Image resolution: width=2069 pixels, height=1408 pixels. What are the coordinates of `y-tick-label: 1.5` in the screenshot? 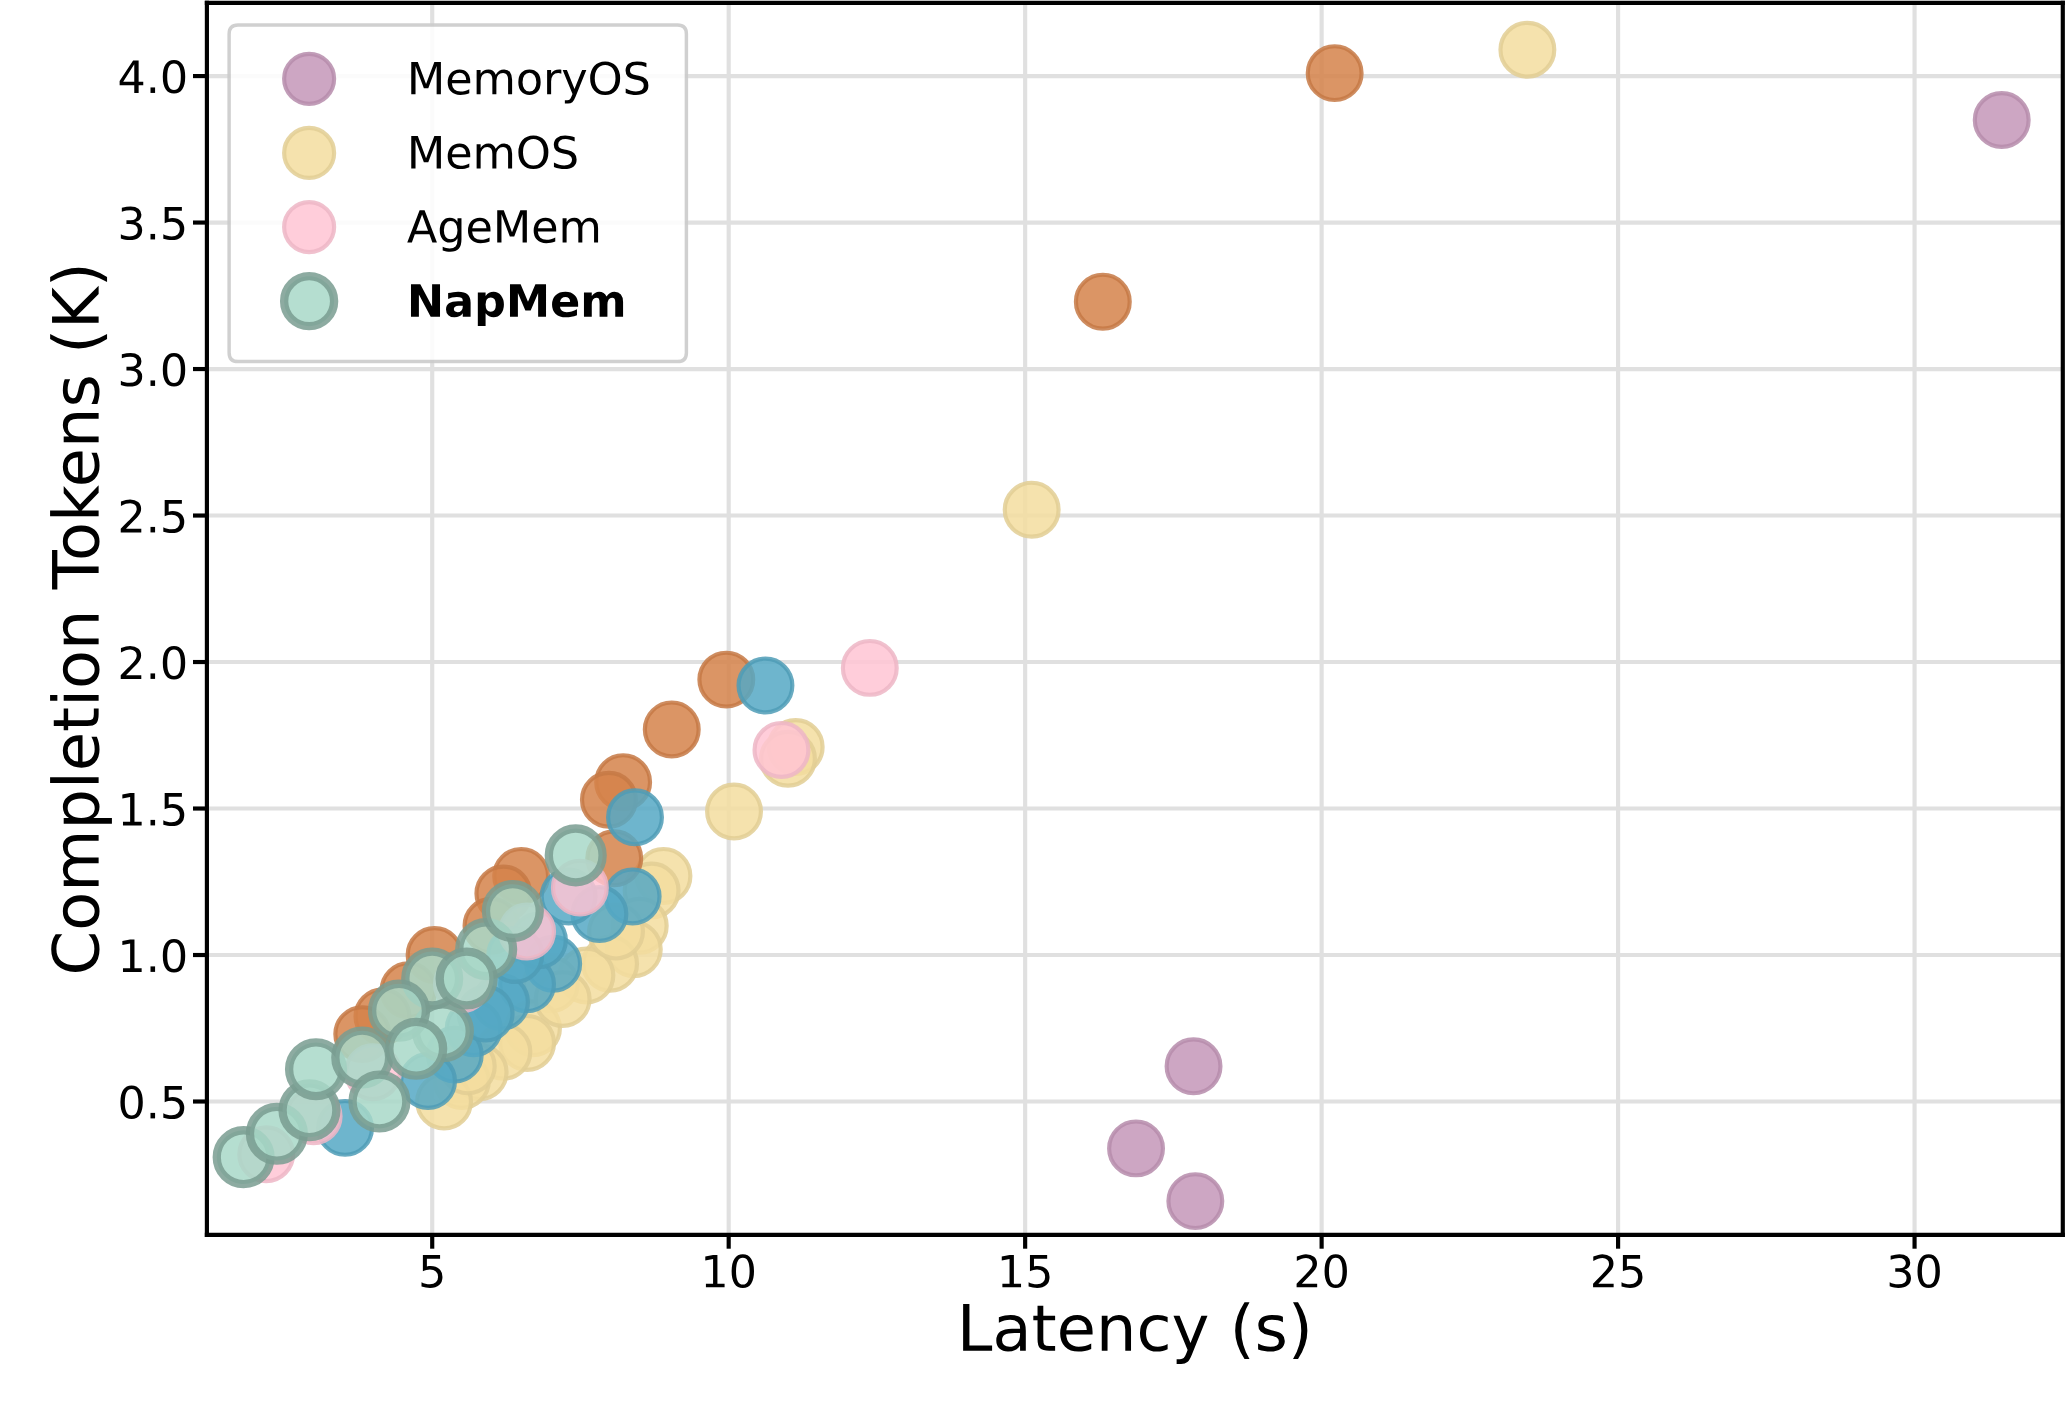 It's located at (153, 810).